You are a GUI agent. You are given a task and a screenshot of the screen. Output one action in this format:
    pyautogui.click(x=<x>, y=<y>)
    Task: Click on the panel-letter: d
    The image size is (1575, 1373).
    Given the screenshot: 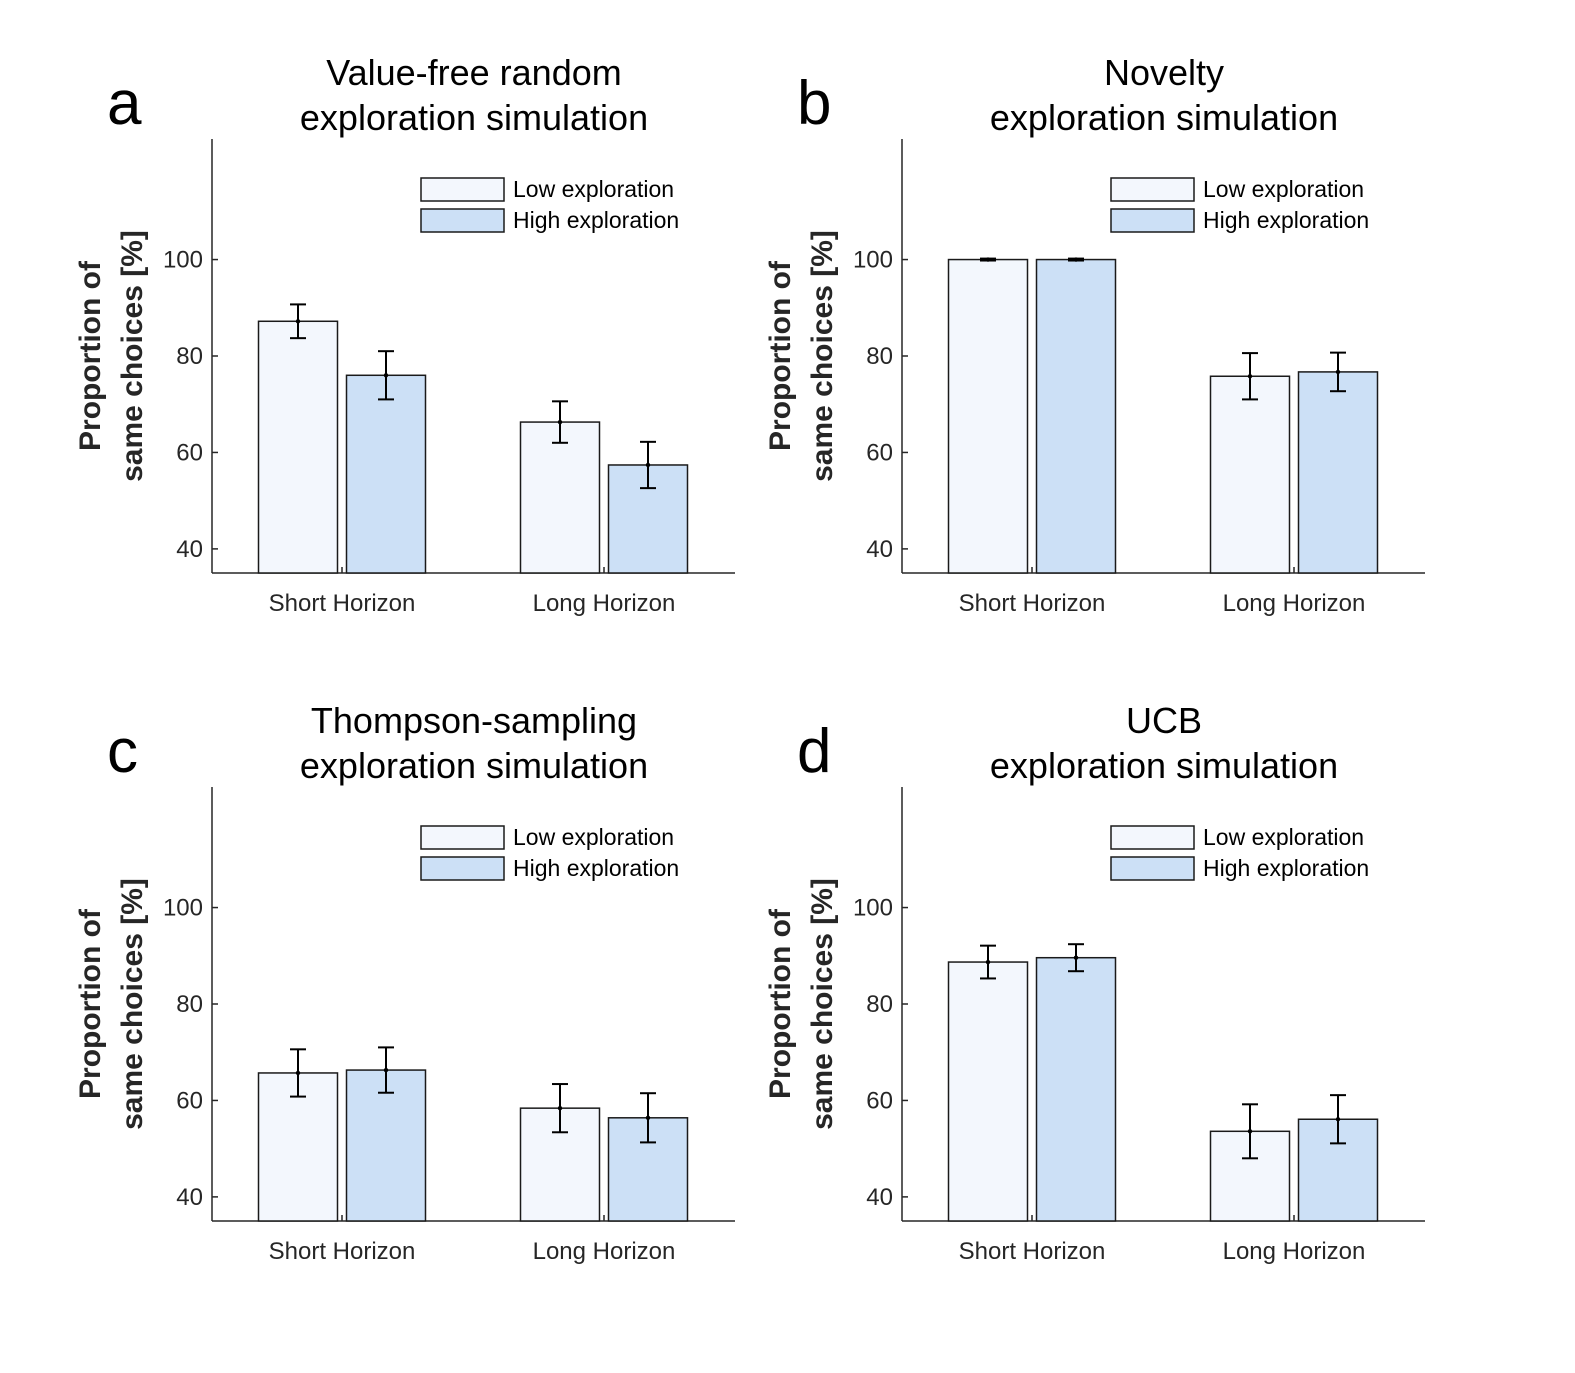 What is the action you would take?
    pyautogui.click(x=814, y=751)
    